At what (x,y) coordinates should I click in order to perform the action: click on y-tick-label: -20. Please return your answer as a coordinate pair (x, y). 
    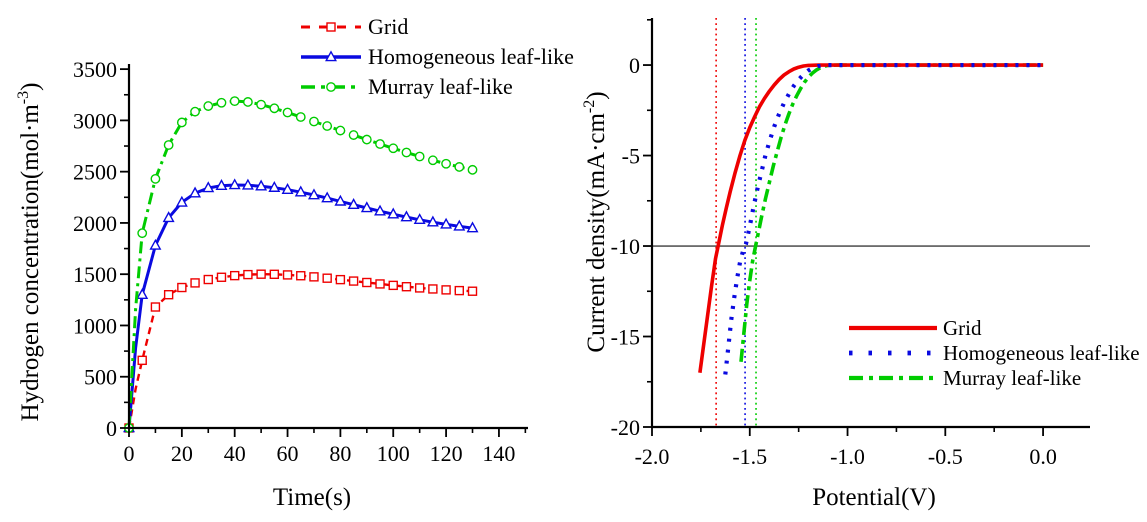
    Looking at the image, I should click on (625, 427).